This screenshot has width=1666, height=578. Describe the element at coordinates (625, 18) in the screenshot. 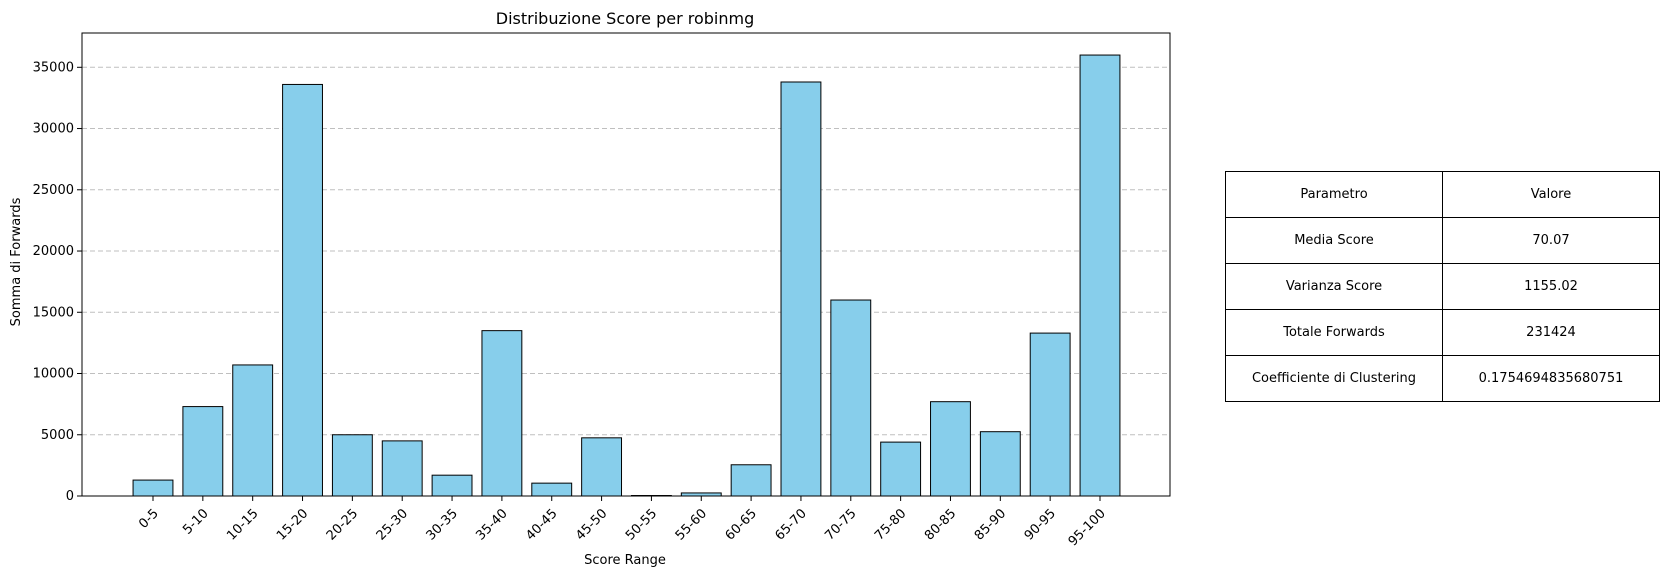

I see `chart-title: Distribuzione Score per robinmg` at that location.